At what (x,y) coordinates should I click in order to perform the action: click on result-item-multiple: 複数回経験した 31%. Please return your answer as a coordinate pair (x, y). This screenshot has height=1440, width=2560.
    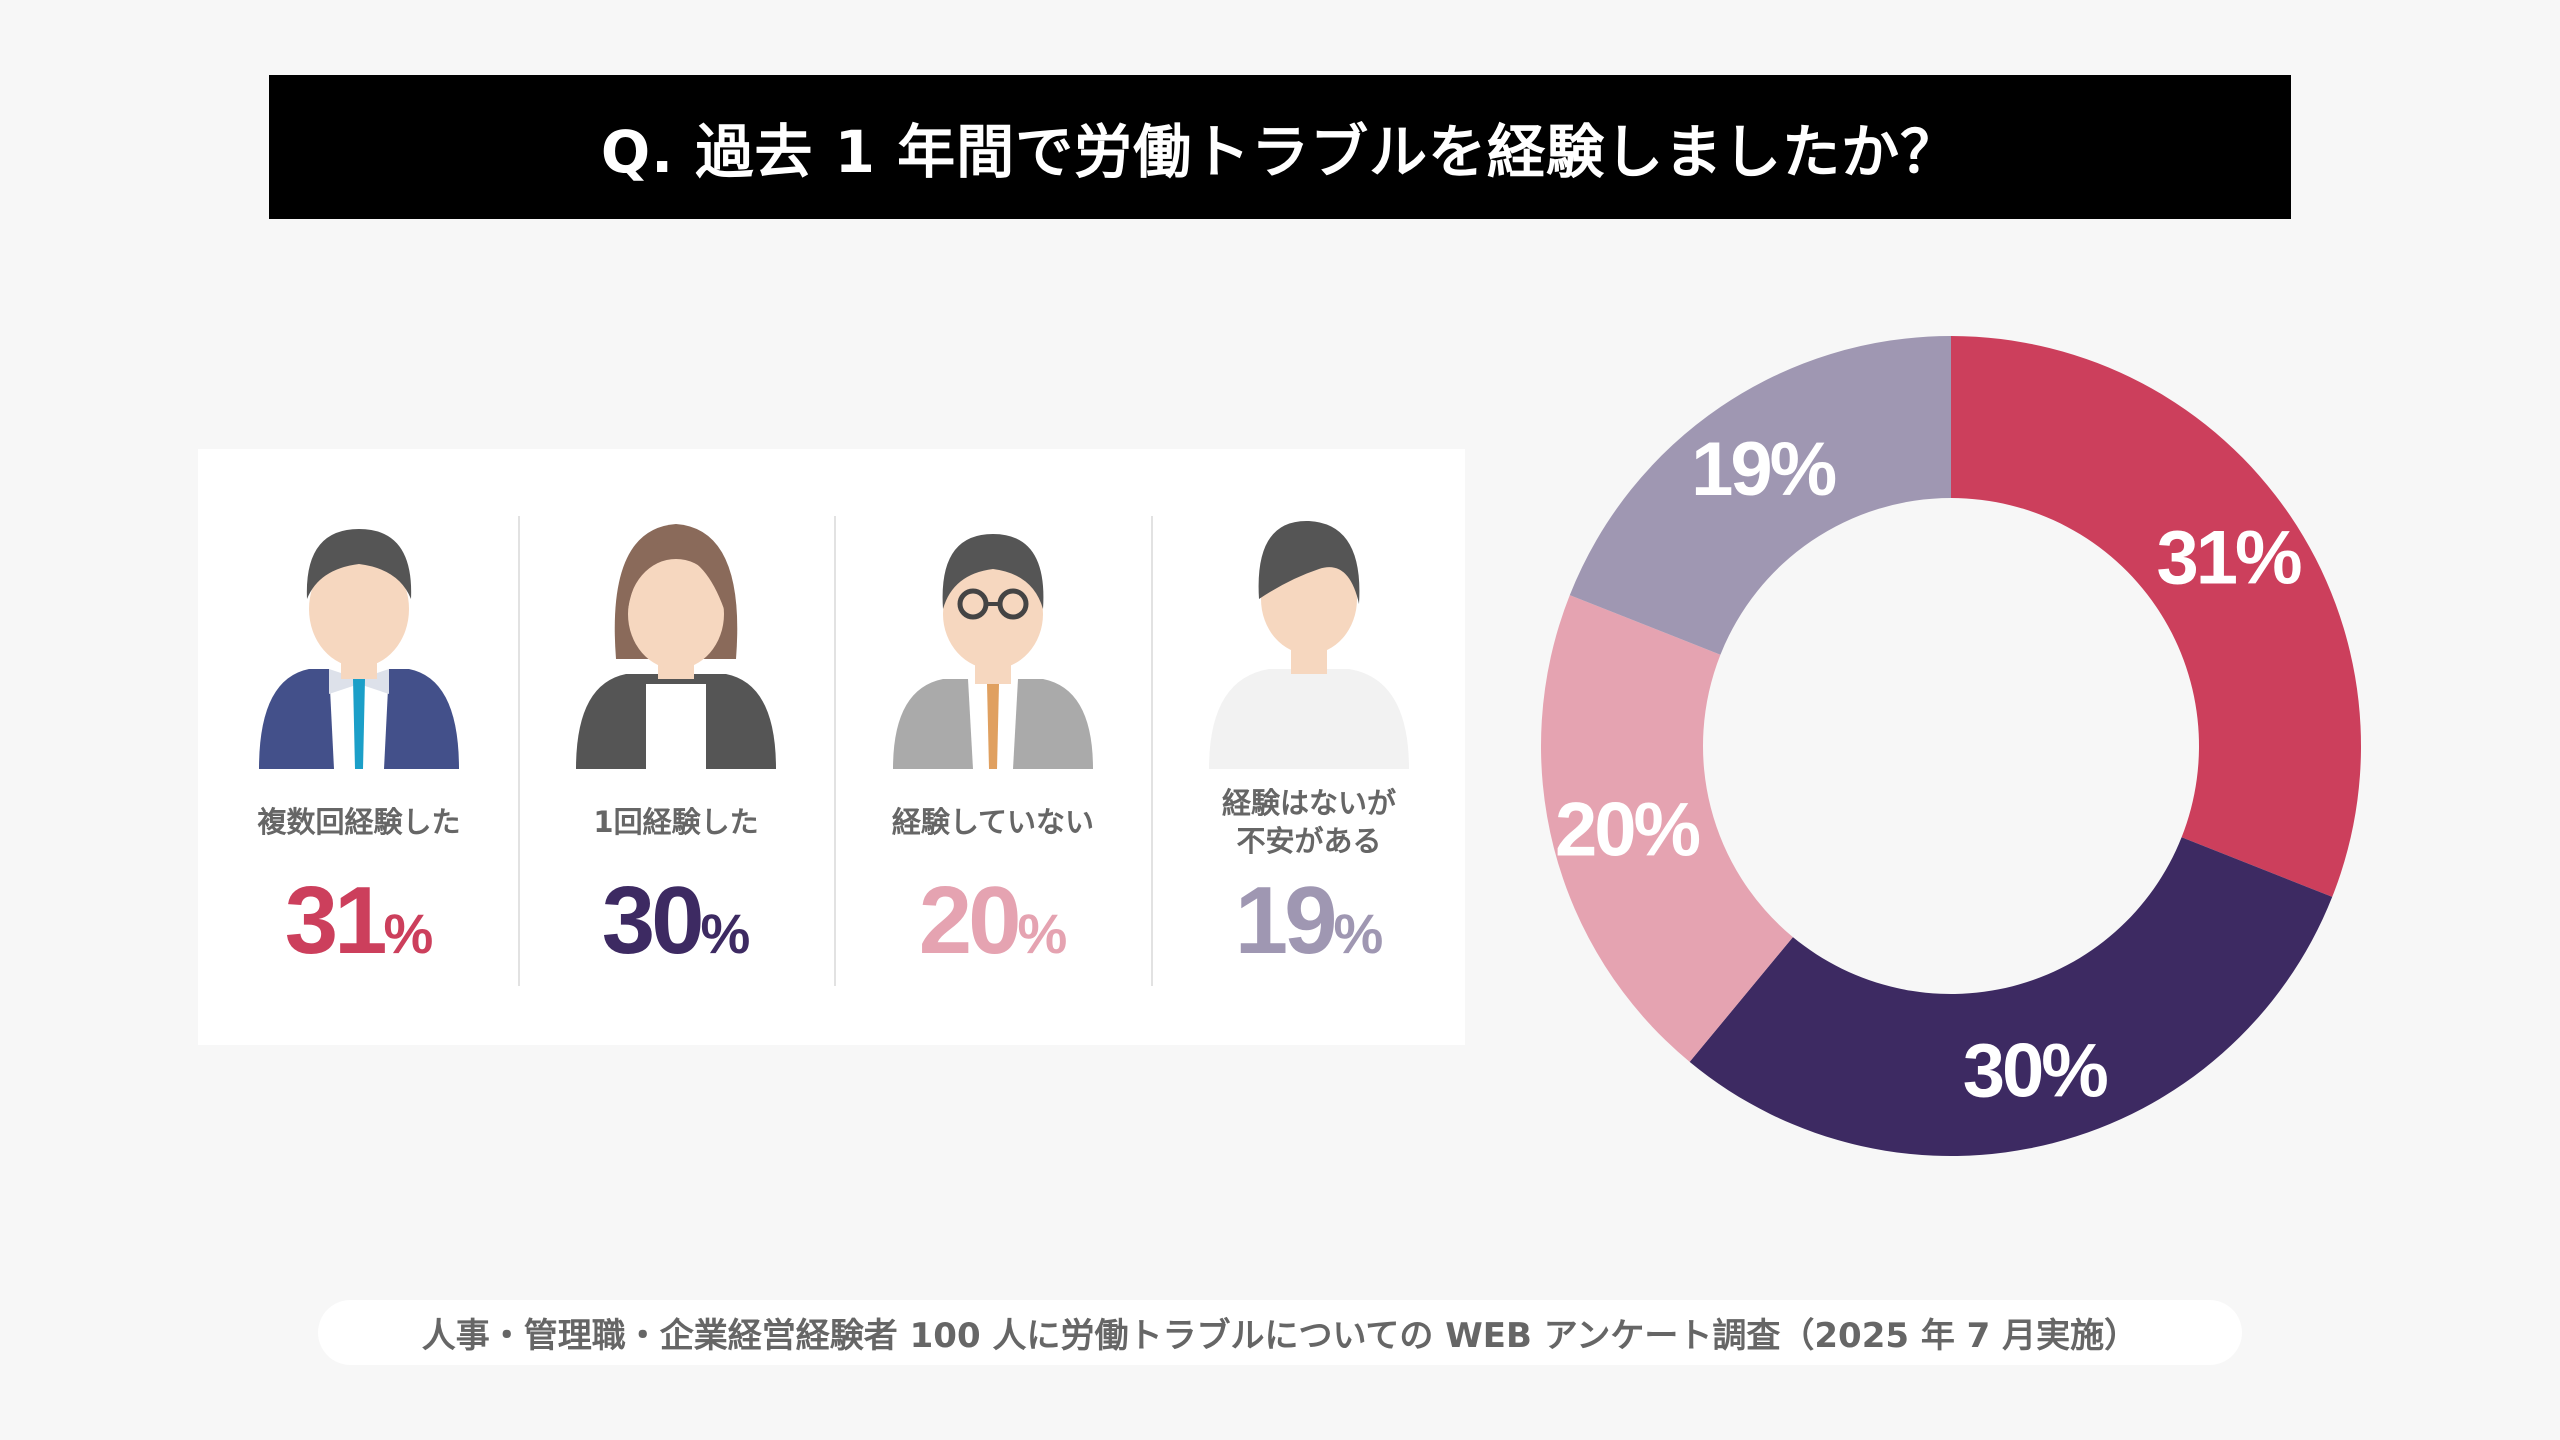
    Looking at the image, I should click on (359, 744).